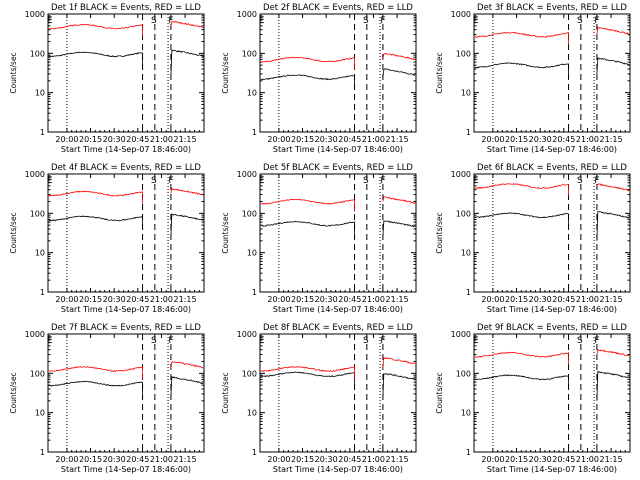 This screenshot has width=640, height=480. Describe the element at coordinates (552, 168) in the screenshot. I see `panel-title: Det 6f BLACK = Events, RED = LLD` at that location.